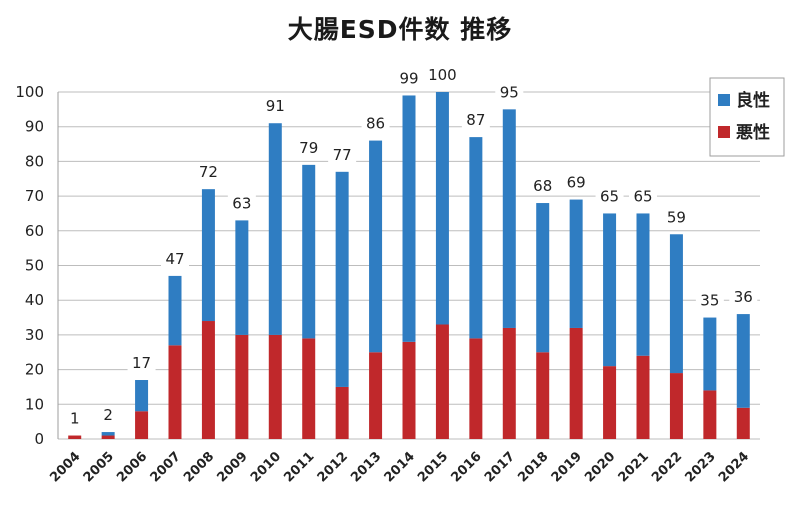 The image size is (800, 505). Describe the element at coordinates (232, 467) in the screenshot. I see `x-tick-label-2009: 2009` at that location.